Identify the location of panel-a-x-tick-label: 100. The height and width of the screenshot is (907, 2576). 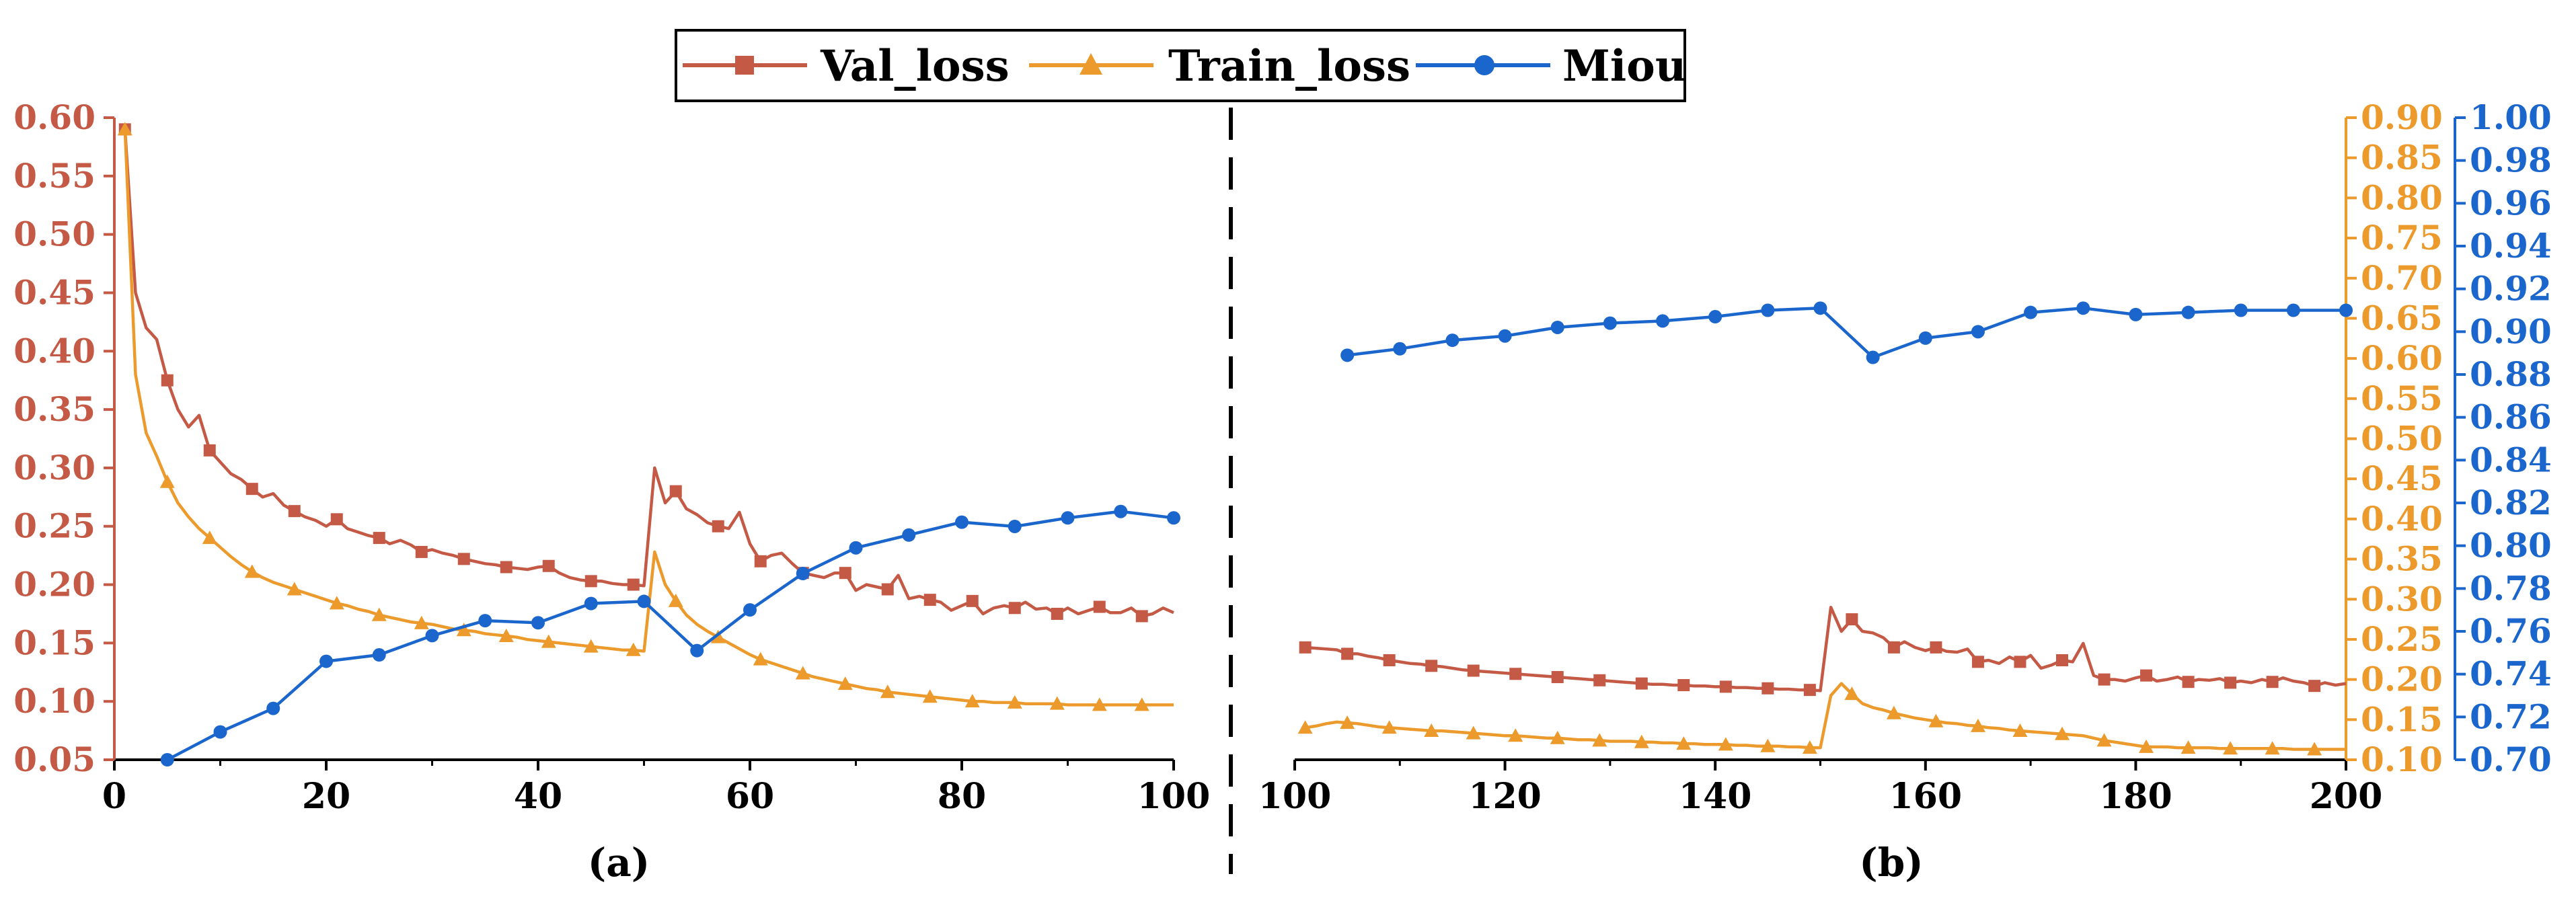
(1174, 796).